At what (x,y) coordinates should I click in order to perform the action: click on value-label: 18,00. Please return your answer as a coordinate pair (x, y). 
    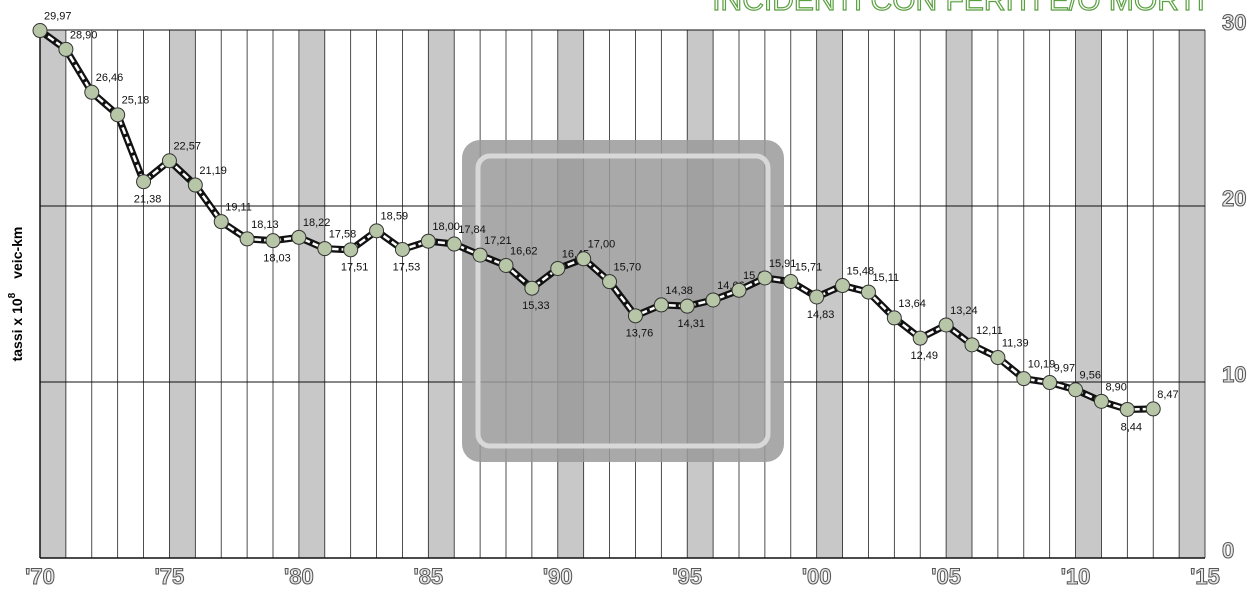
    Looking at the image, I should click on (446, 227).